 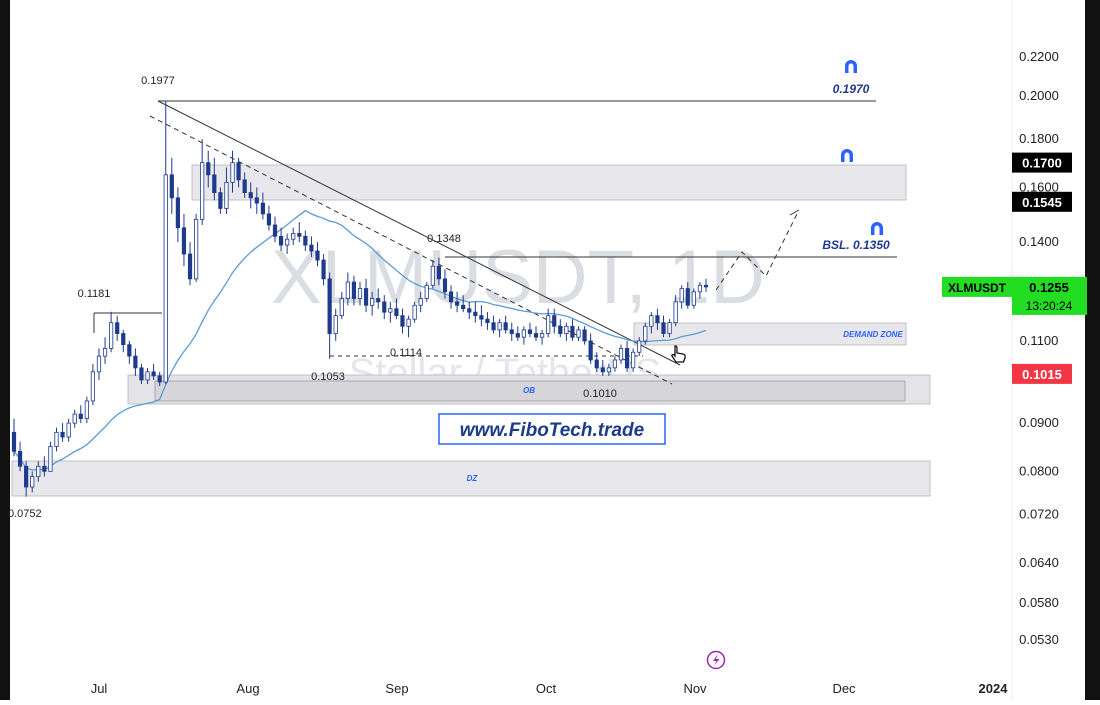 I want to click on supply-zone, so click(x=549, y=182).